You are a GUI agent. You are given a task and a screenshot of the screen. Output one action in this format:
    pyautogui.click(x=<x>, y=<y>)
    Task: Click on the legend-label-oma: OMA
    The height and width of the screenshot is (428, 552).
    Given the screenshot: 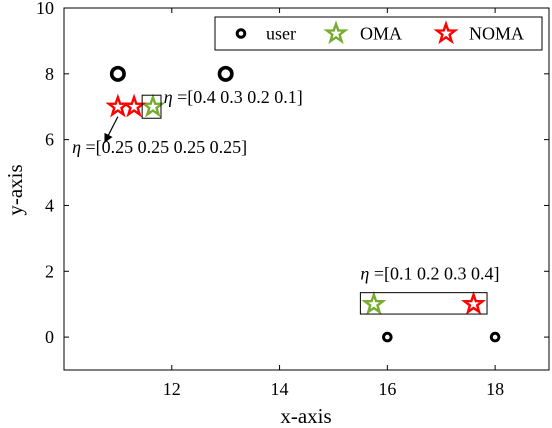 What is the action you would take?
    pyautogui.click(x=381, y=34)
    